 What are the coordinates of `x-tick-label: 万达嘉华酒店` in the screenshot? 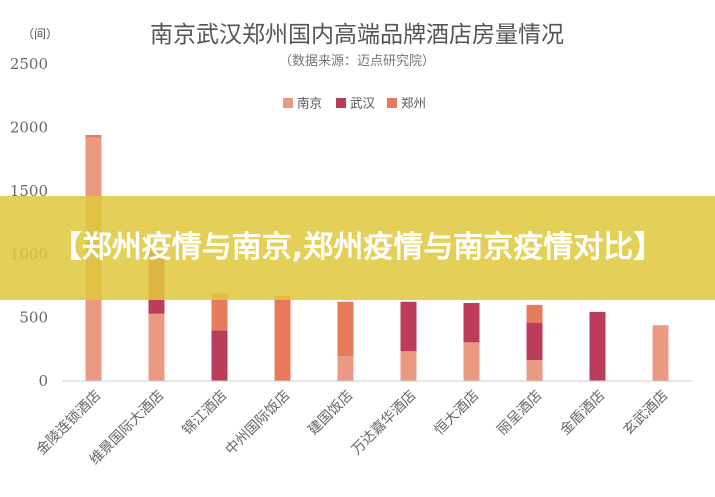 It's located at (384, 423).